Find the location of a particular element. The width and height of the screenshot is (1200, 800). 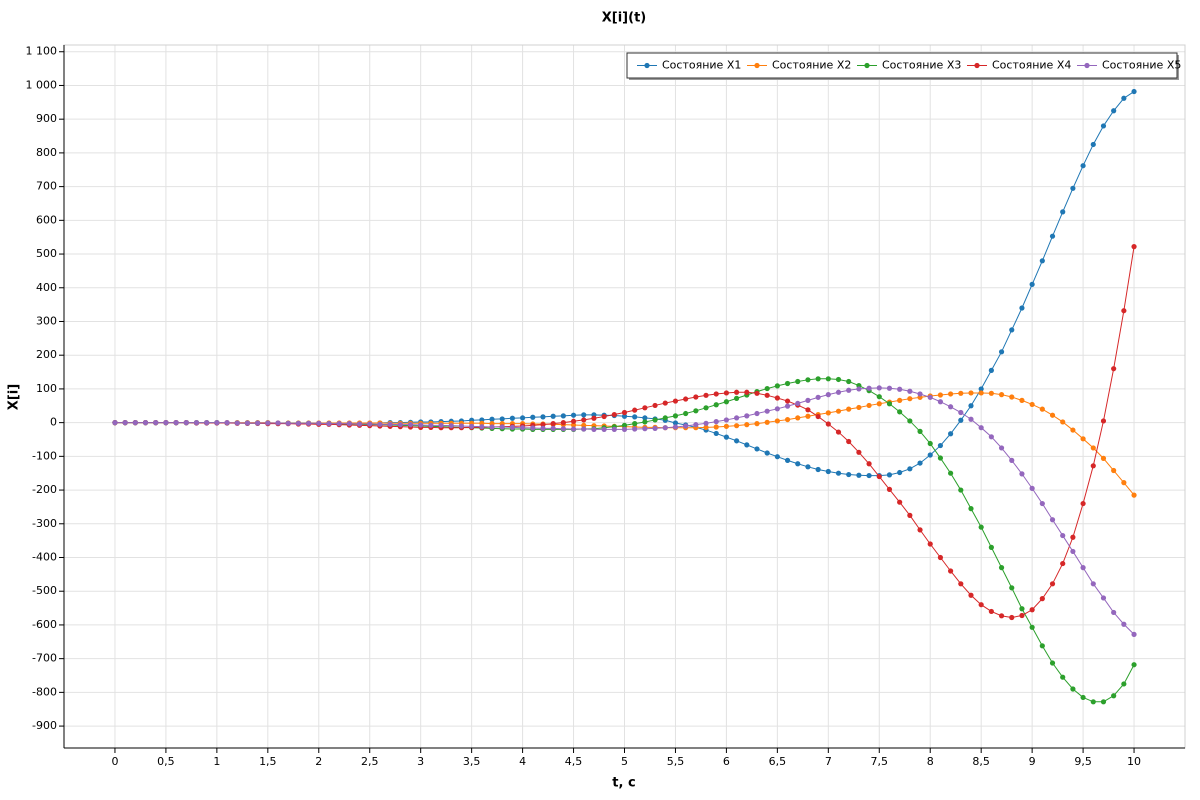

y-tick-label: 500 is located at coordinates (46, 253).